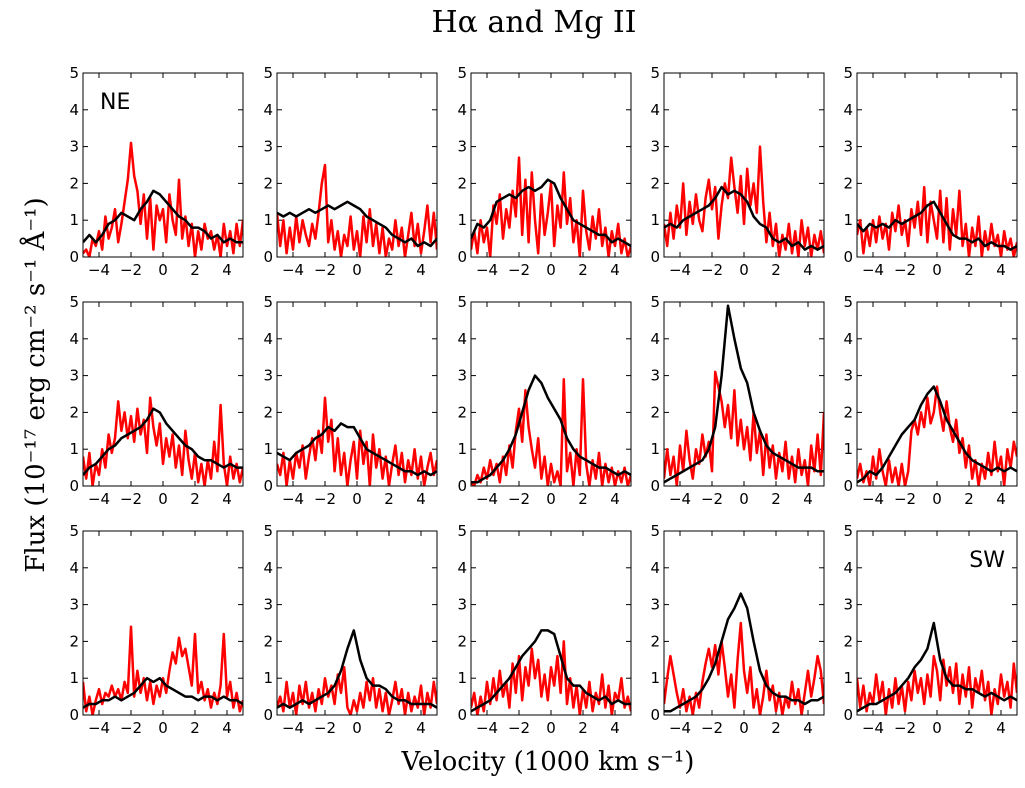 Image resolution: width=1025 pixels, height=788 pixels. Describe the element at coordinates (544, 171) in the screenshot. I see `panel-3: 0 1 2 3 4 5 −4 −2 0 2 4` at that location.